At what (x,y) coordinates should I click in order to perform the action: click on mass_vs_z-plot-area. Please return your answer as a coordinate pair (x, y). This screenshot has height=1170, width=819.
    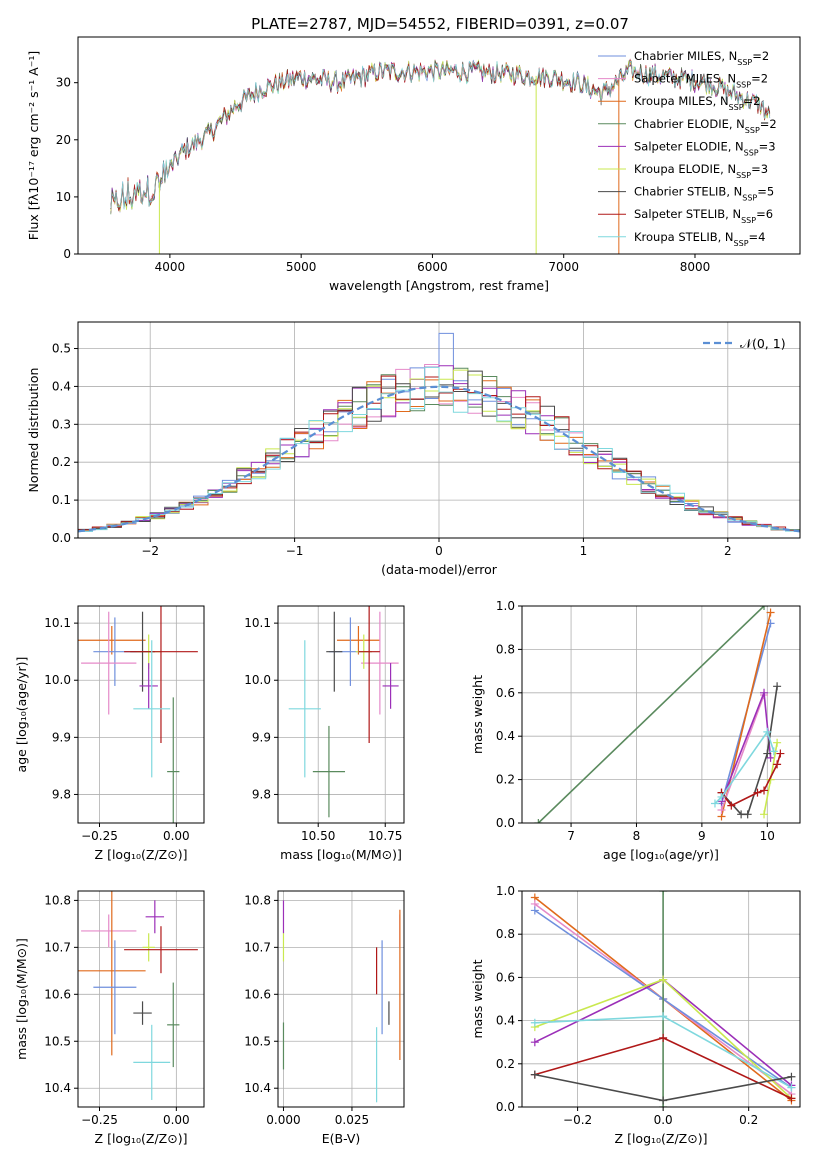
    Looking at the image, I should click on (138, 995).